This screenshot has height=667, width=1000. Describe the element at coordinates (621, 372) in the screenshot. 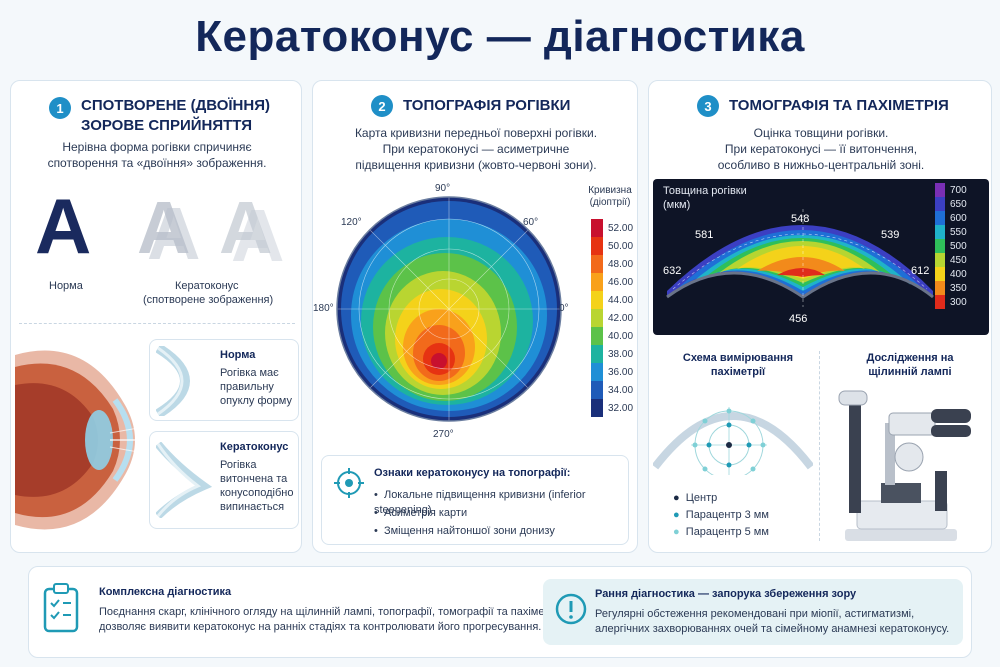

I see `curvature-legend-label: 36.00` at that location.